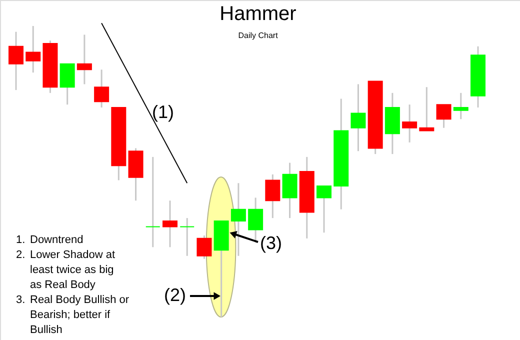  Describe the element at coordinates (50, 240) in the screenshot. I see `annotation: 1. Downtrend` at that location.